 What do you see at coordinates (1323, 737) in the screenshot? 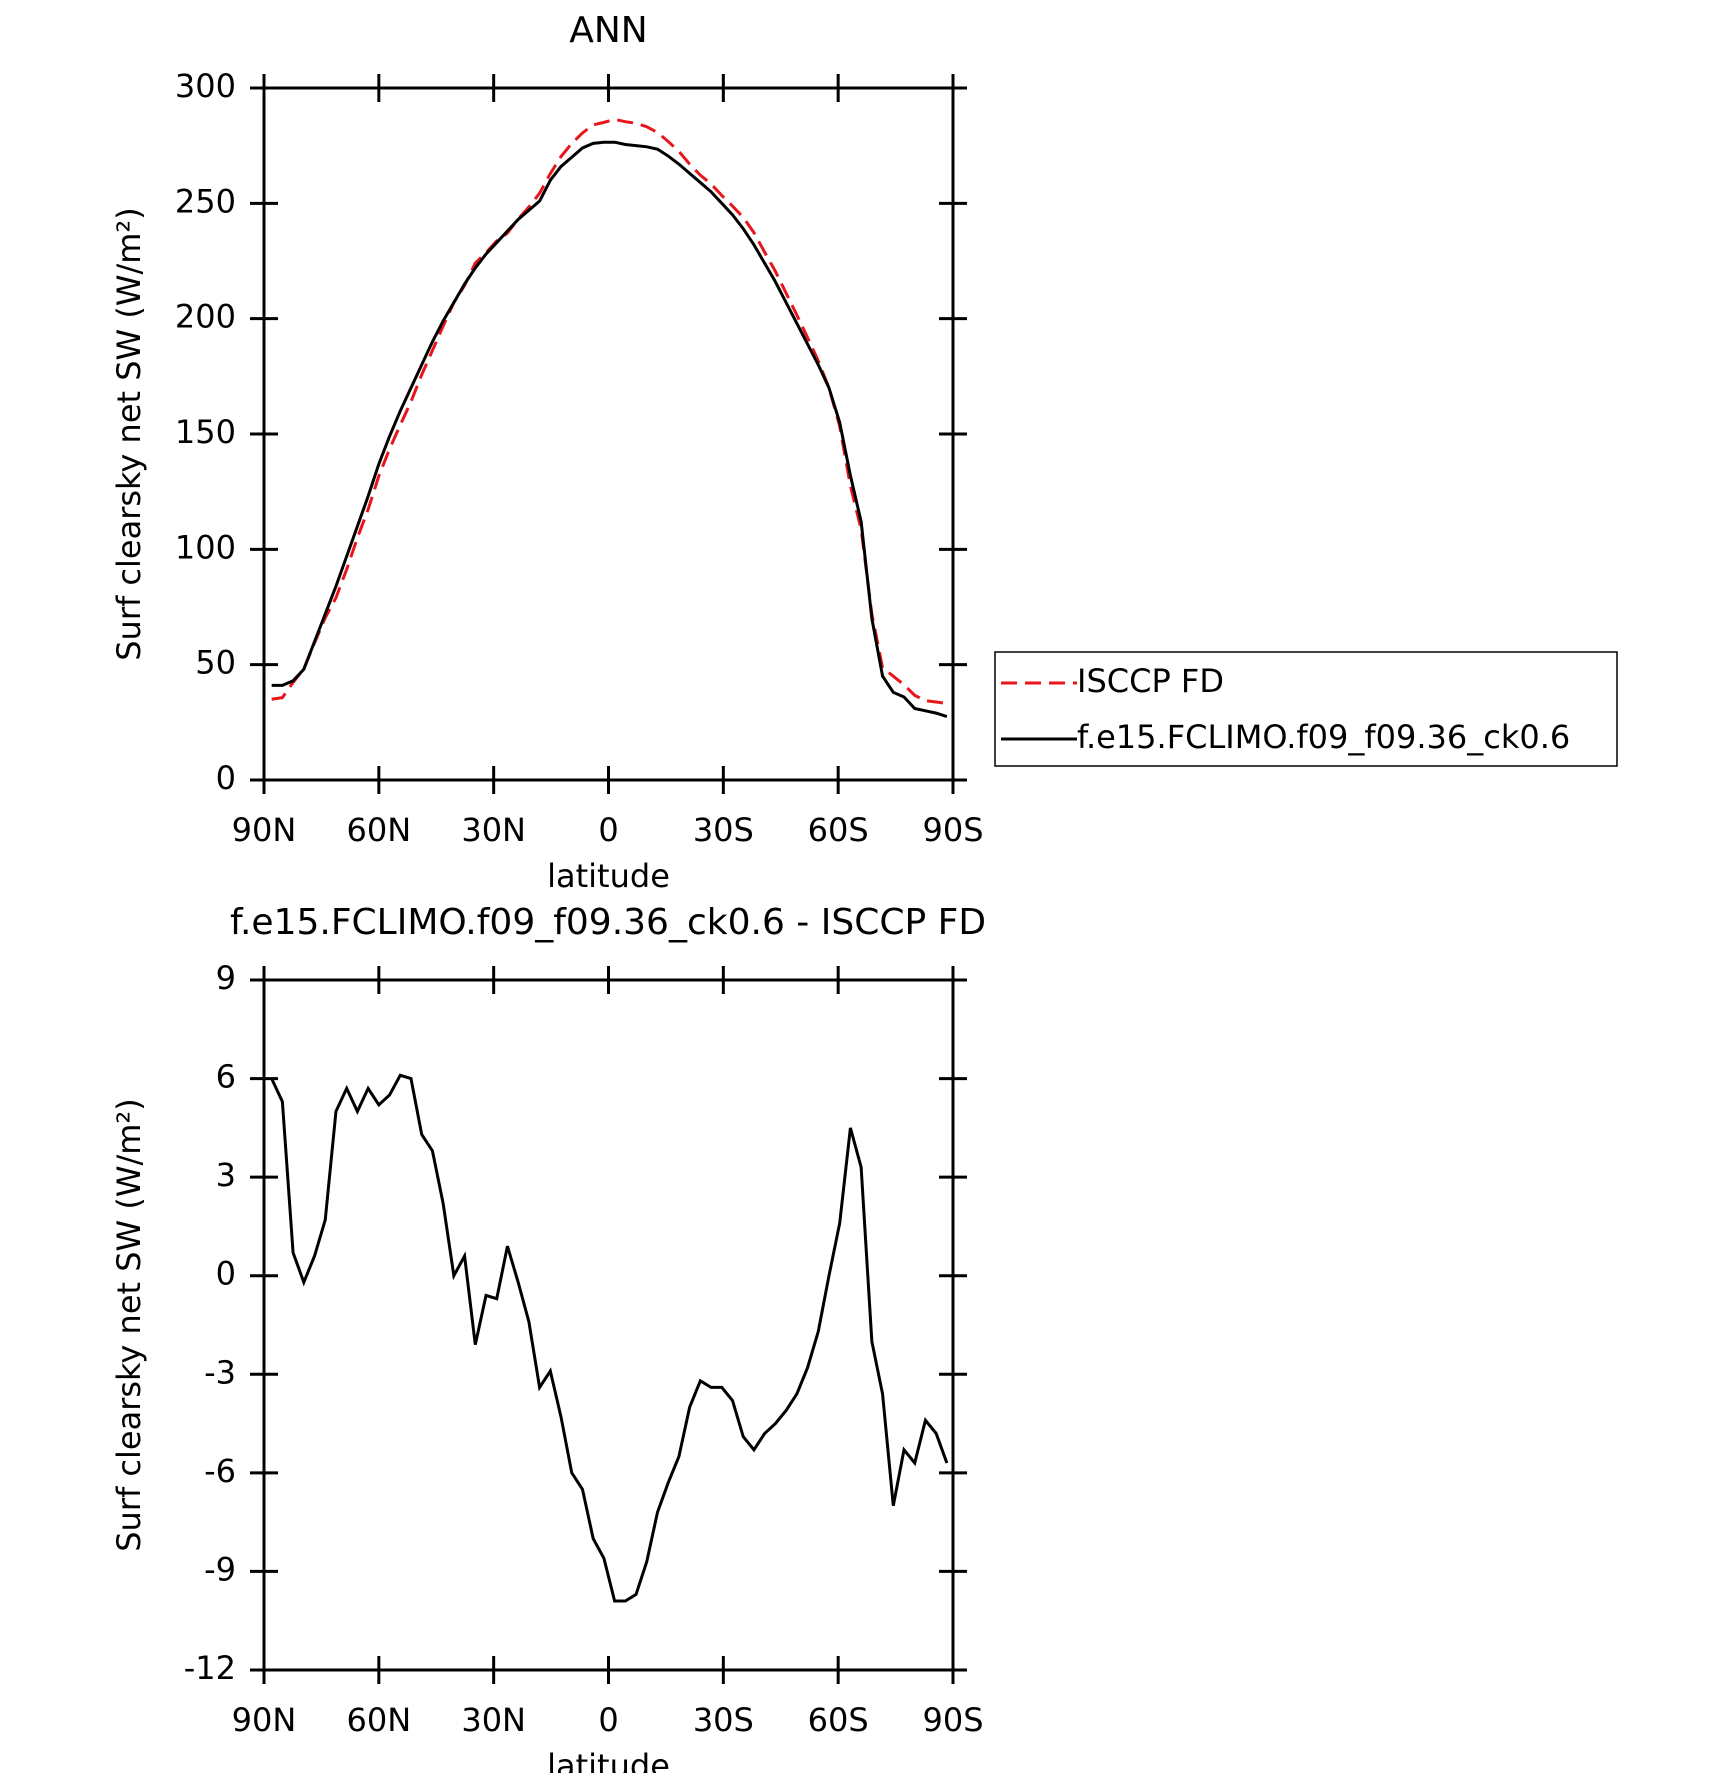
I see `legend-label: f.e15.FCLIMO.f09_f09.36_ck0.6` at bounding box center [1323, 737].